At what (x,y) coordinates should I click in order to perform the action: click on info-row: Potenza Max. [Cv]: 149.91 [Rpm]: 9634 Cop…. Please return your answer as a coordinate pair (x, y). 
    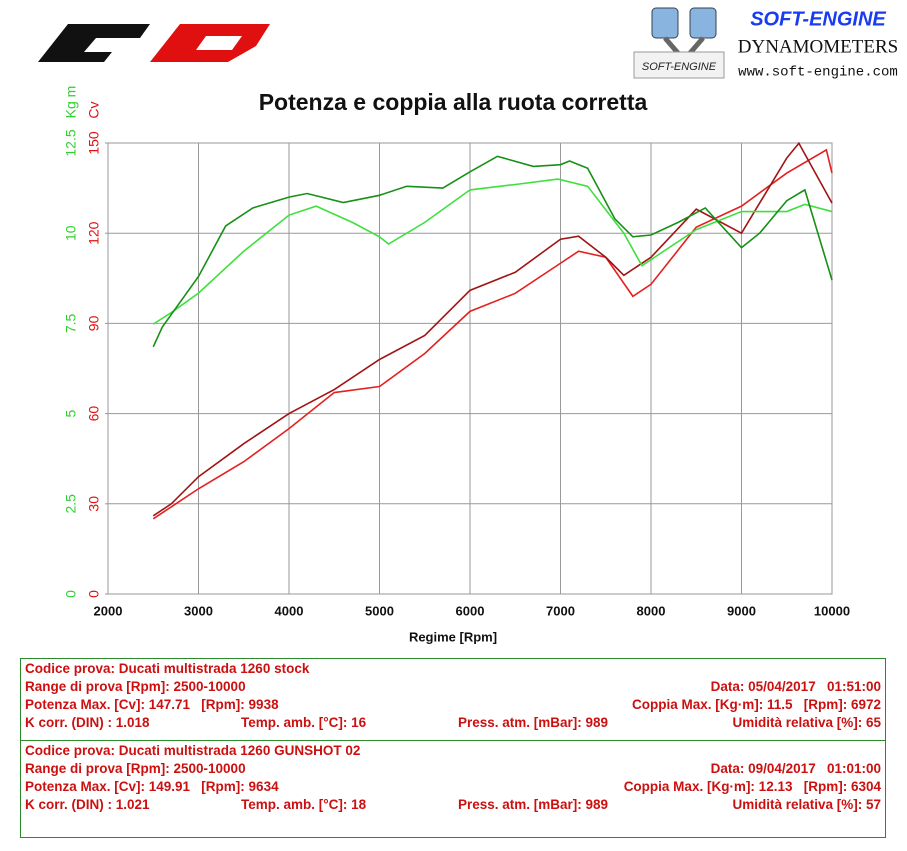
    Looking at the image, I should click on (453, 787).